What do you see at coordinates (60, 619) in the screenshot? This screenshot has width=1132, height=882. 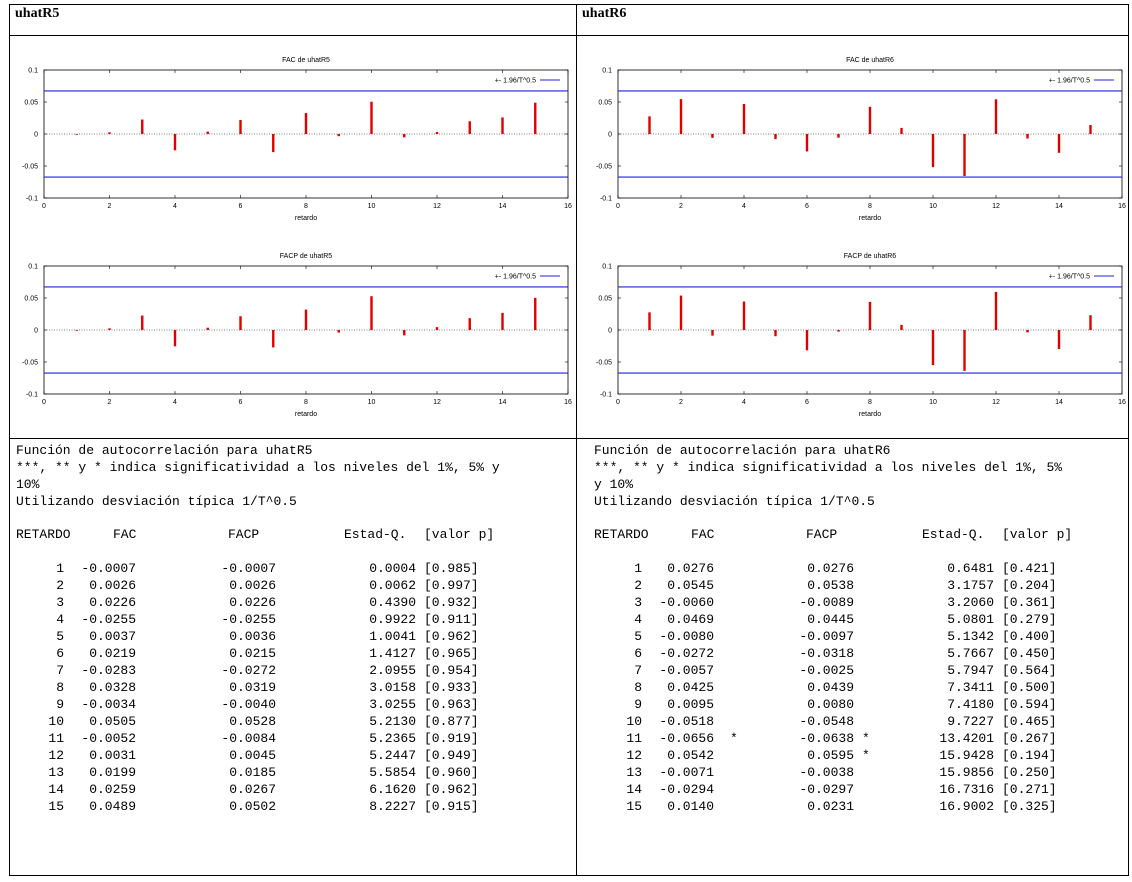 I see `lag: 4` at bounding box center [60, 619].